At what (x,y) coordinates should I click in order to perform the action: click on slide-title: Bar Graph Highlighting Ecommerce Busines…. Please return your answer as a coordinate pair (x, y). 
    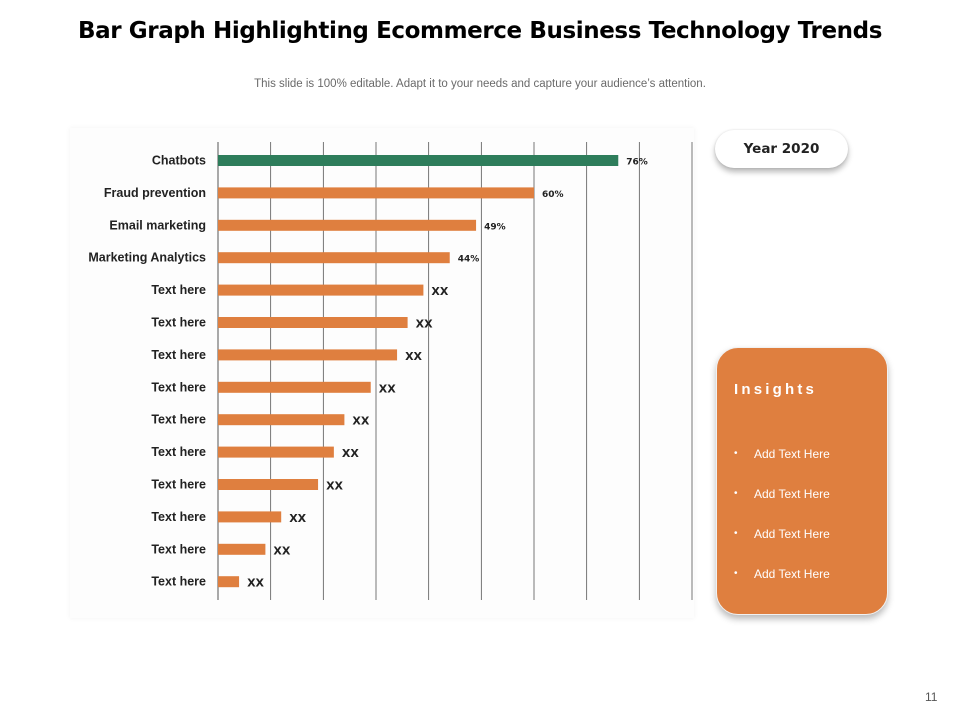
    Looking at the image, I should click on (480, 31).